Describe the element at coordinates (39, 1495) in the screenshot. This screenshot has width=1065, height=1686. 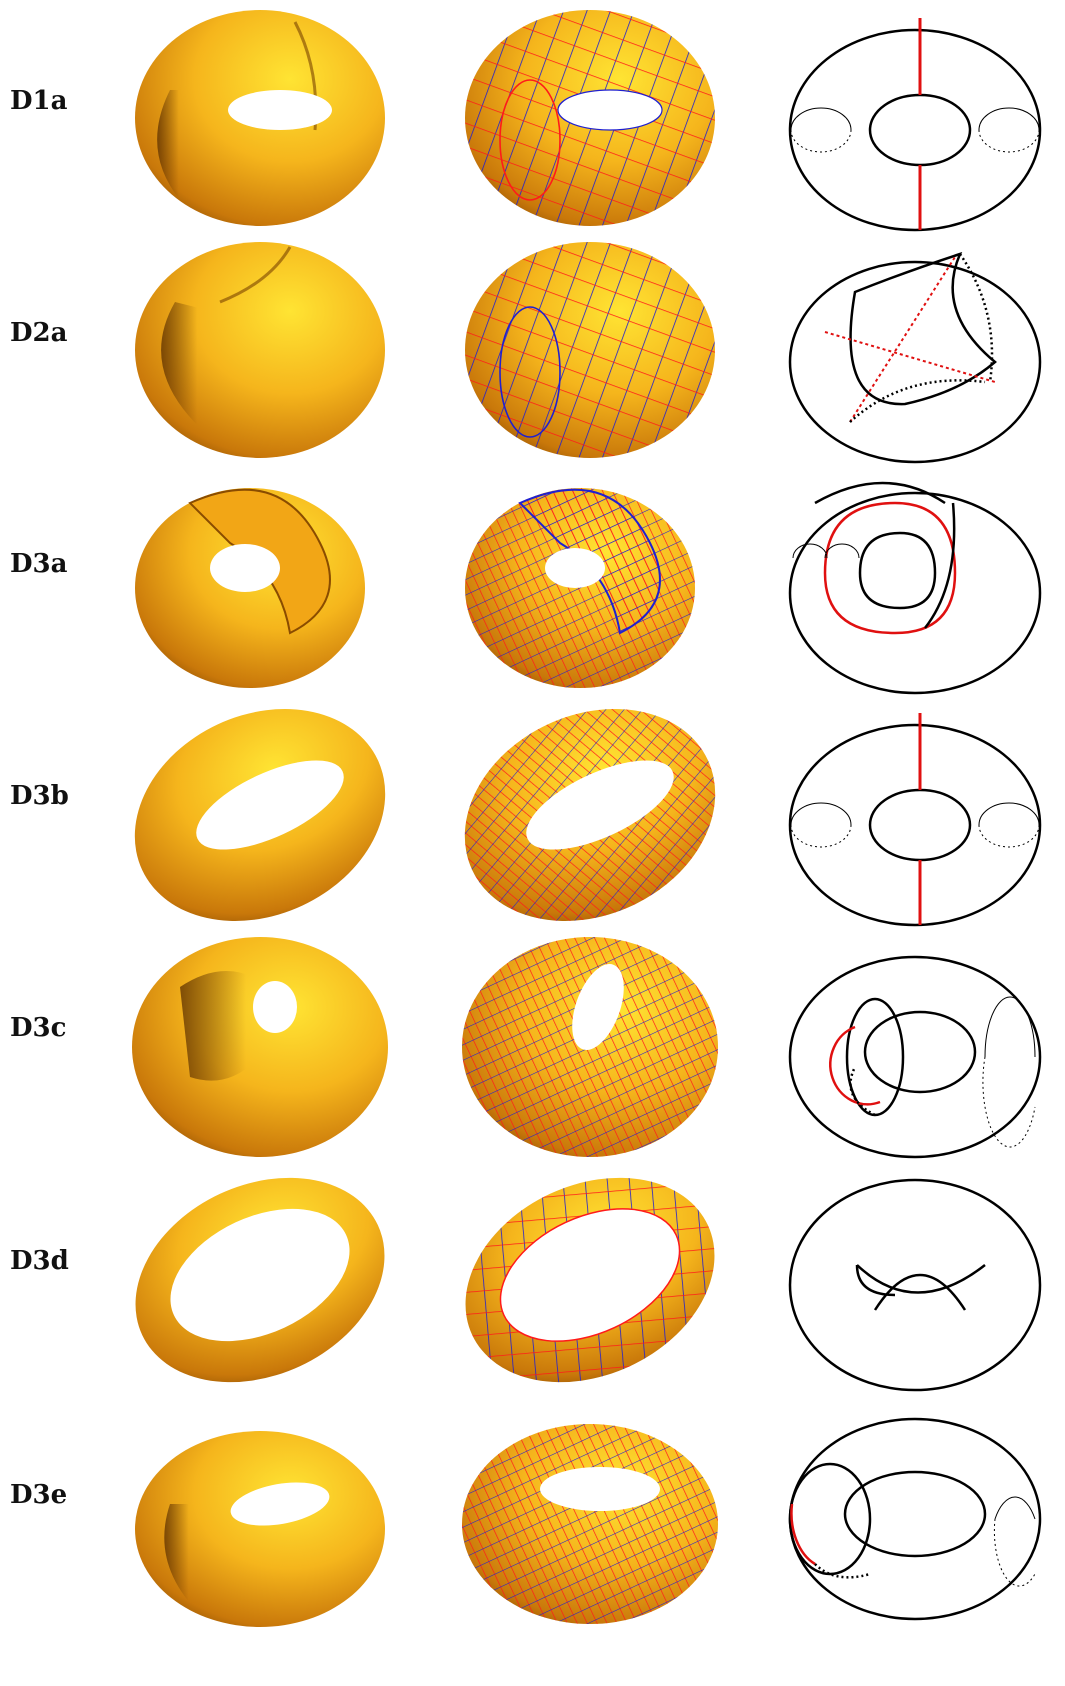
I see `row-label: D3e` at that location.